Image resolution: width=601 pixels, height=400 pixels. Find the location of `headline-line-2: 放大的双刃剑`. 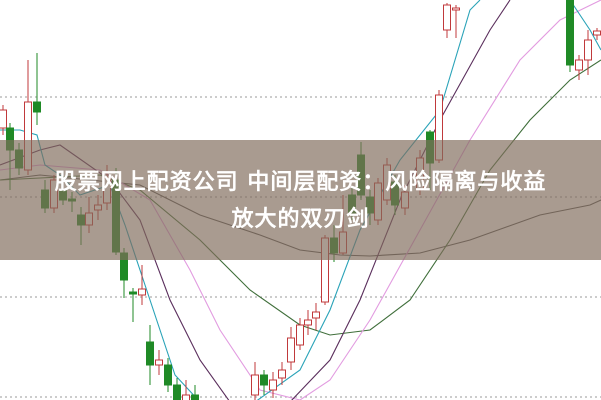

headline-line-2: 放大的双刃剑 is located at coordinates (300, 219).